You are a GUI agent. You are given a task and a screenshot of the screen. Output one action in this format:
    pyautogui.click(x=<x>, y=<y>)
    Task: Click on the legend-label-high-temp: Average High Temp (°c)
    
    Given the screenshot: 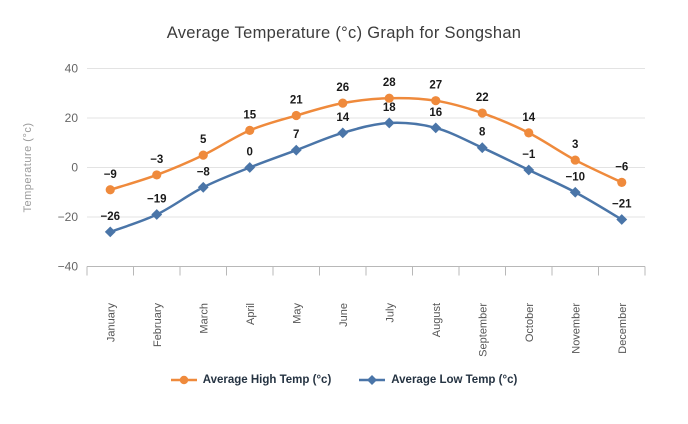 What is the action you would take?
    pyautogui.click(x=267, y=380)
    